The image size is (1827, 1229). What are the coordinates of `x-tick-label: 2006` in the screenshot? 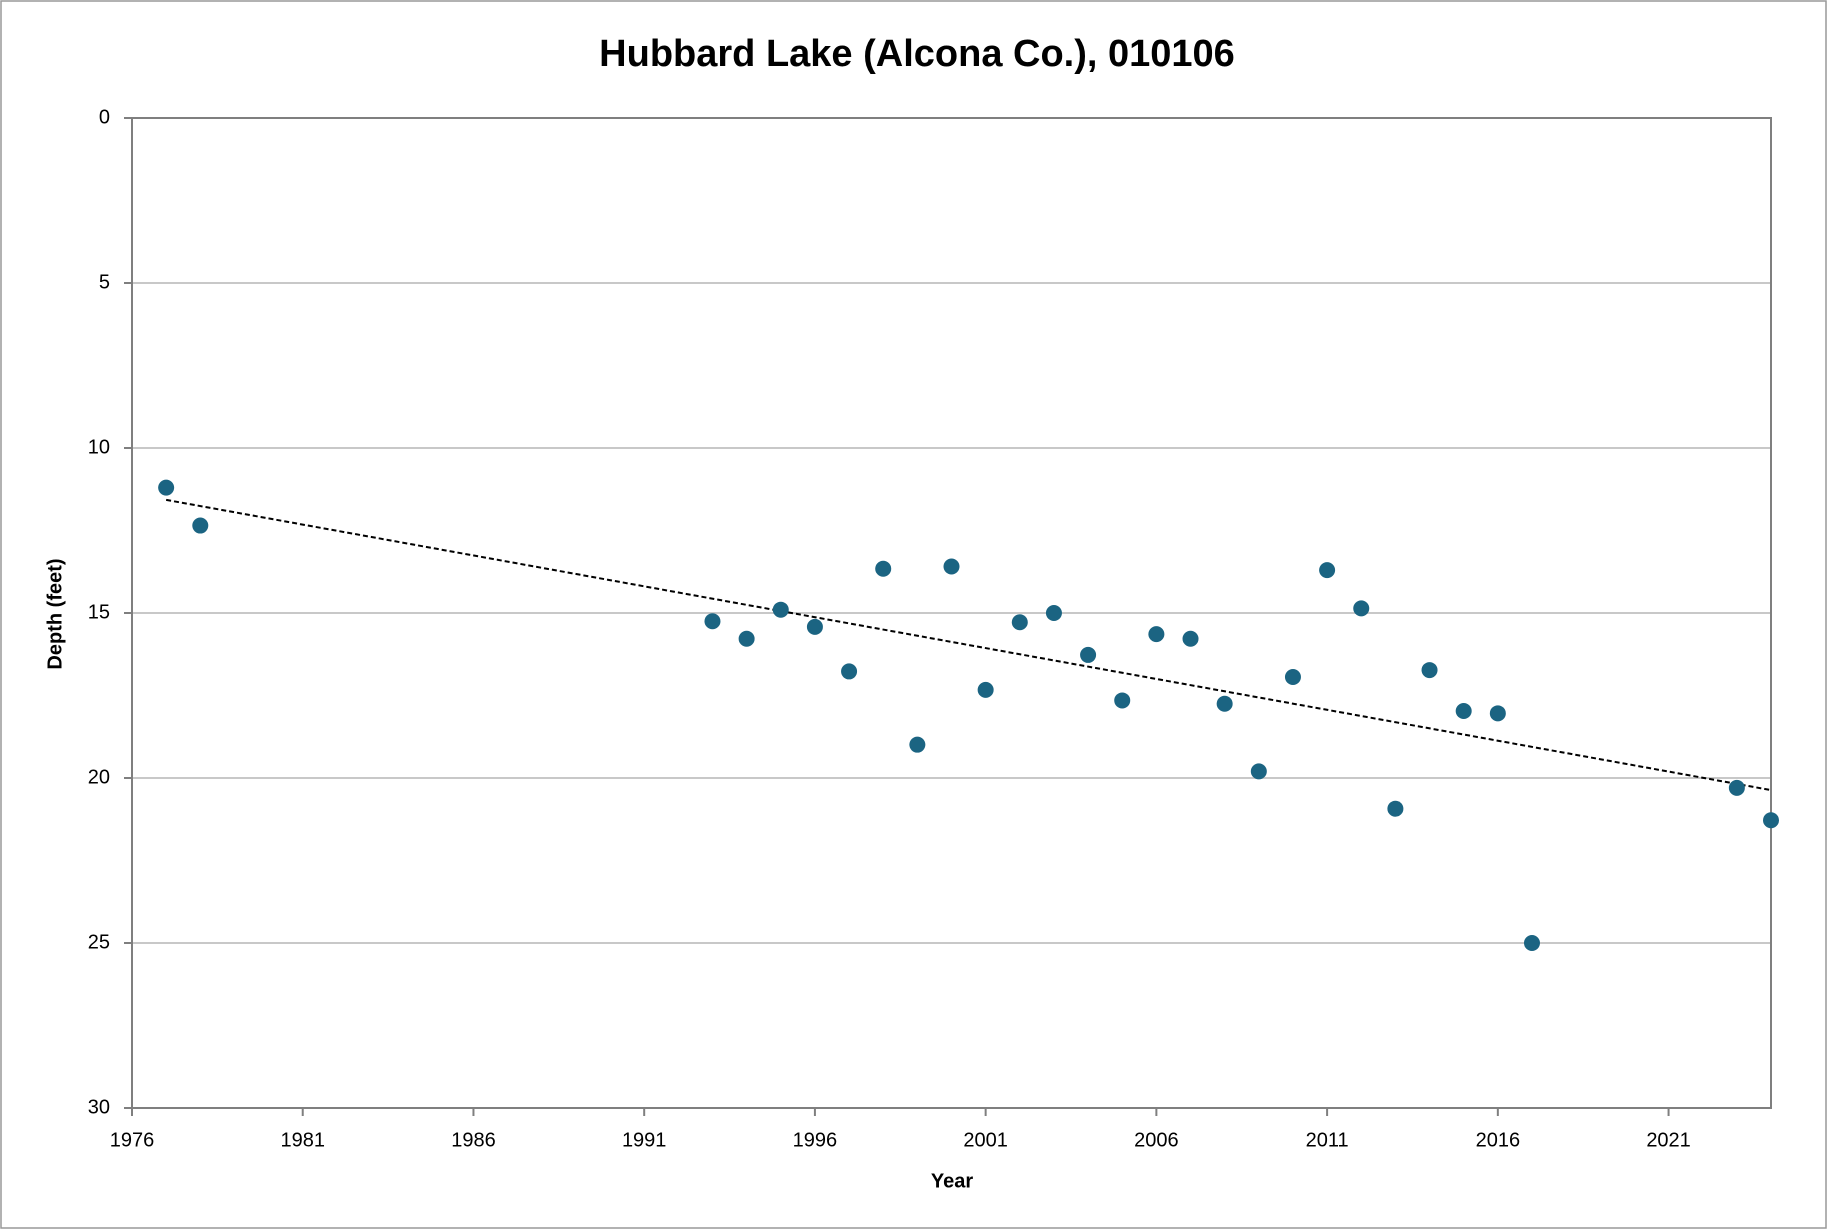 It's located at (1156, 1140).